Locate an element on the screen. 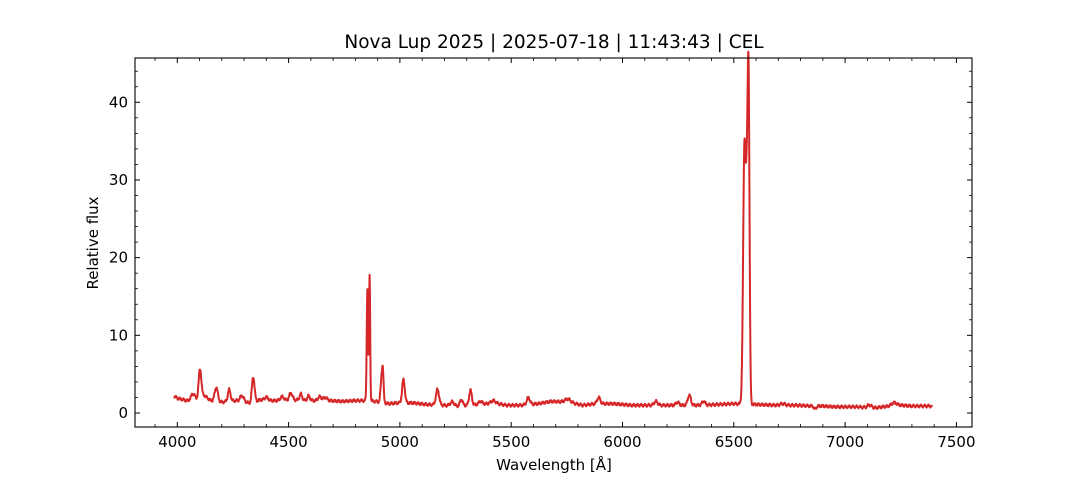  y-tick-label: 20 is located at coordinates (118, 258).